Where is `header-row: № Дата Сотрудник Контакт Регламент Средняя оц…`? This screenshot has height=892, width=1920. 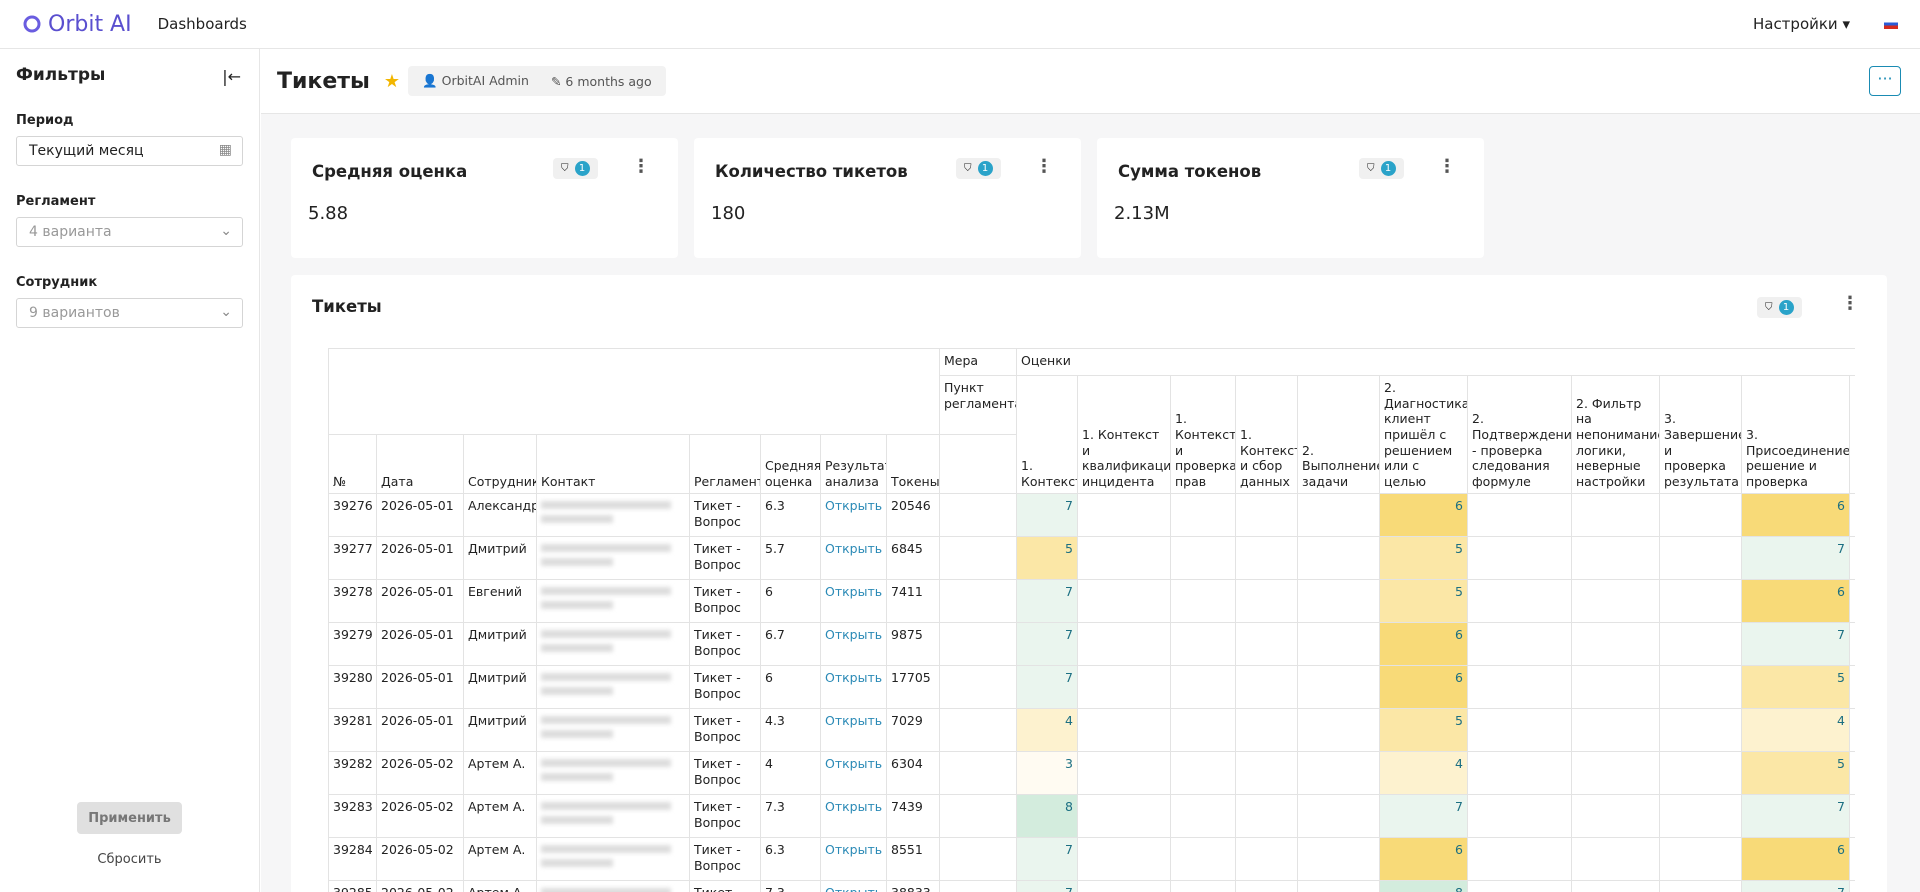 header-row: № Дата Сотрудник Контакт Регламент Средняя оц… is located at coordinates (1092, 464).